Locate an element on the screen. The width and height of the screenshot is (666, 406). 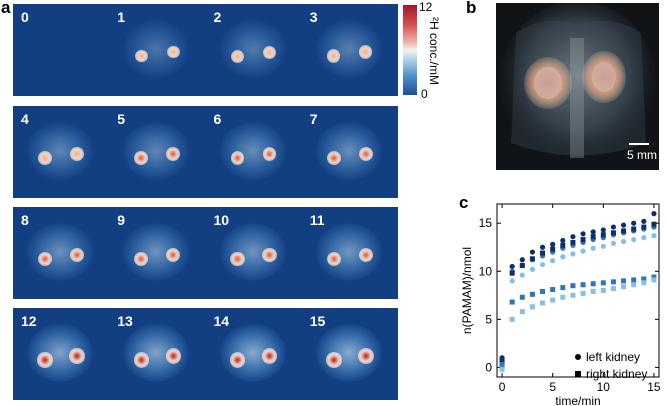
colorbar-min-label: 0 is located at coordinates (424, 94).